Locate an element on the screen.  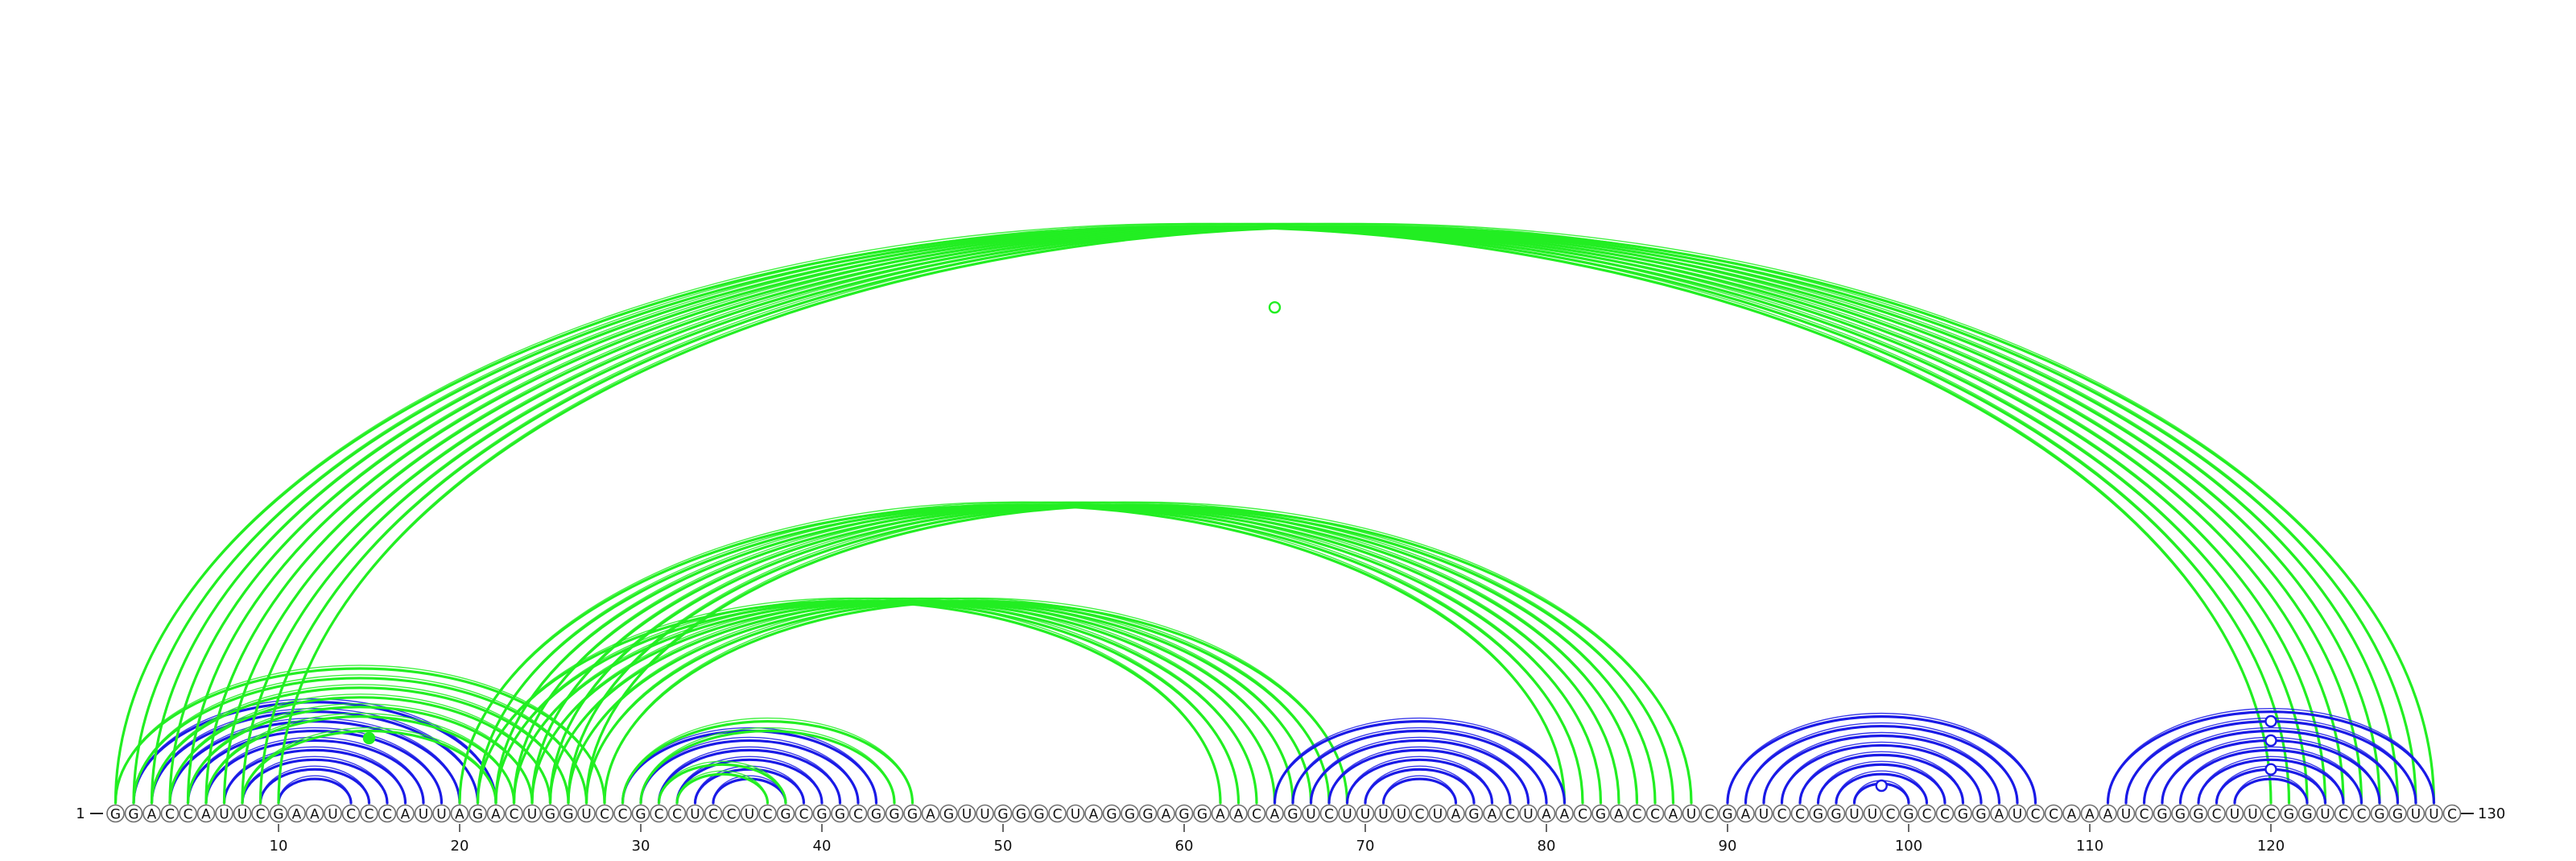
start-index-label: 1 is located at coordinates (80, 813).